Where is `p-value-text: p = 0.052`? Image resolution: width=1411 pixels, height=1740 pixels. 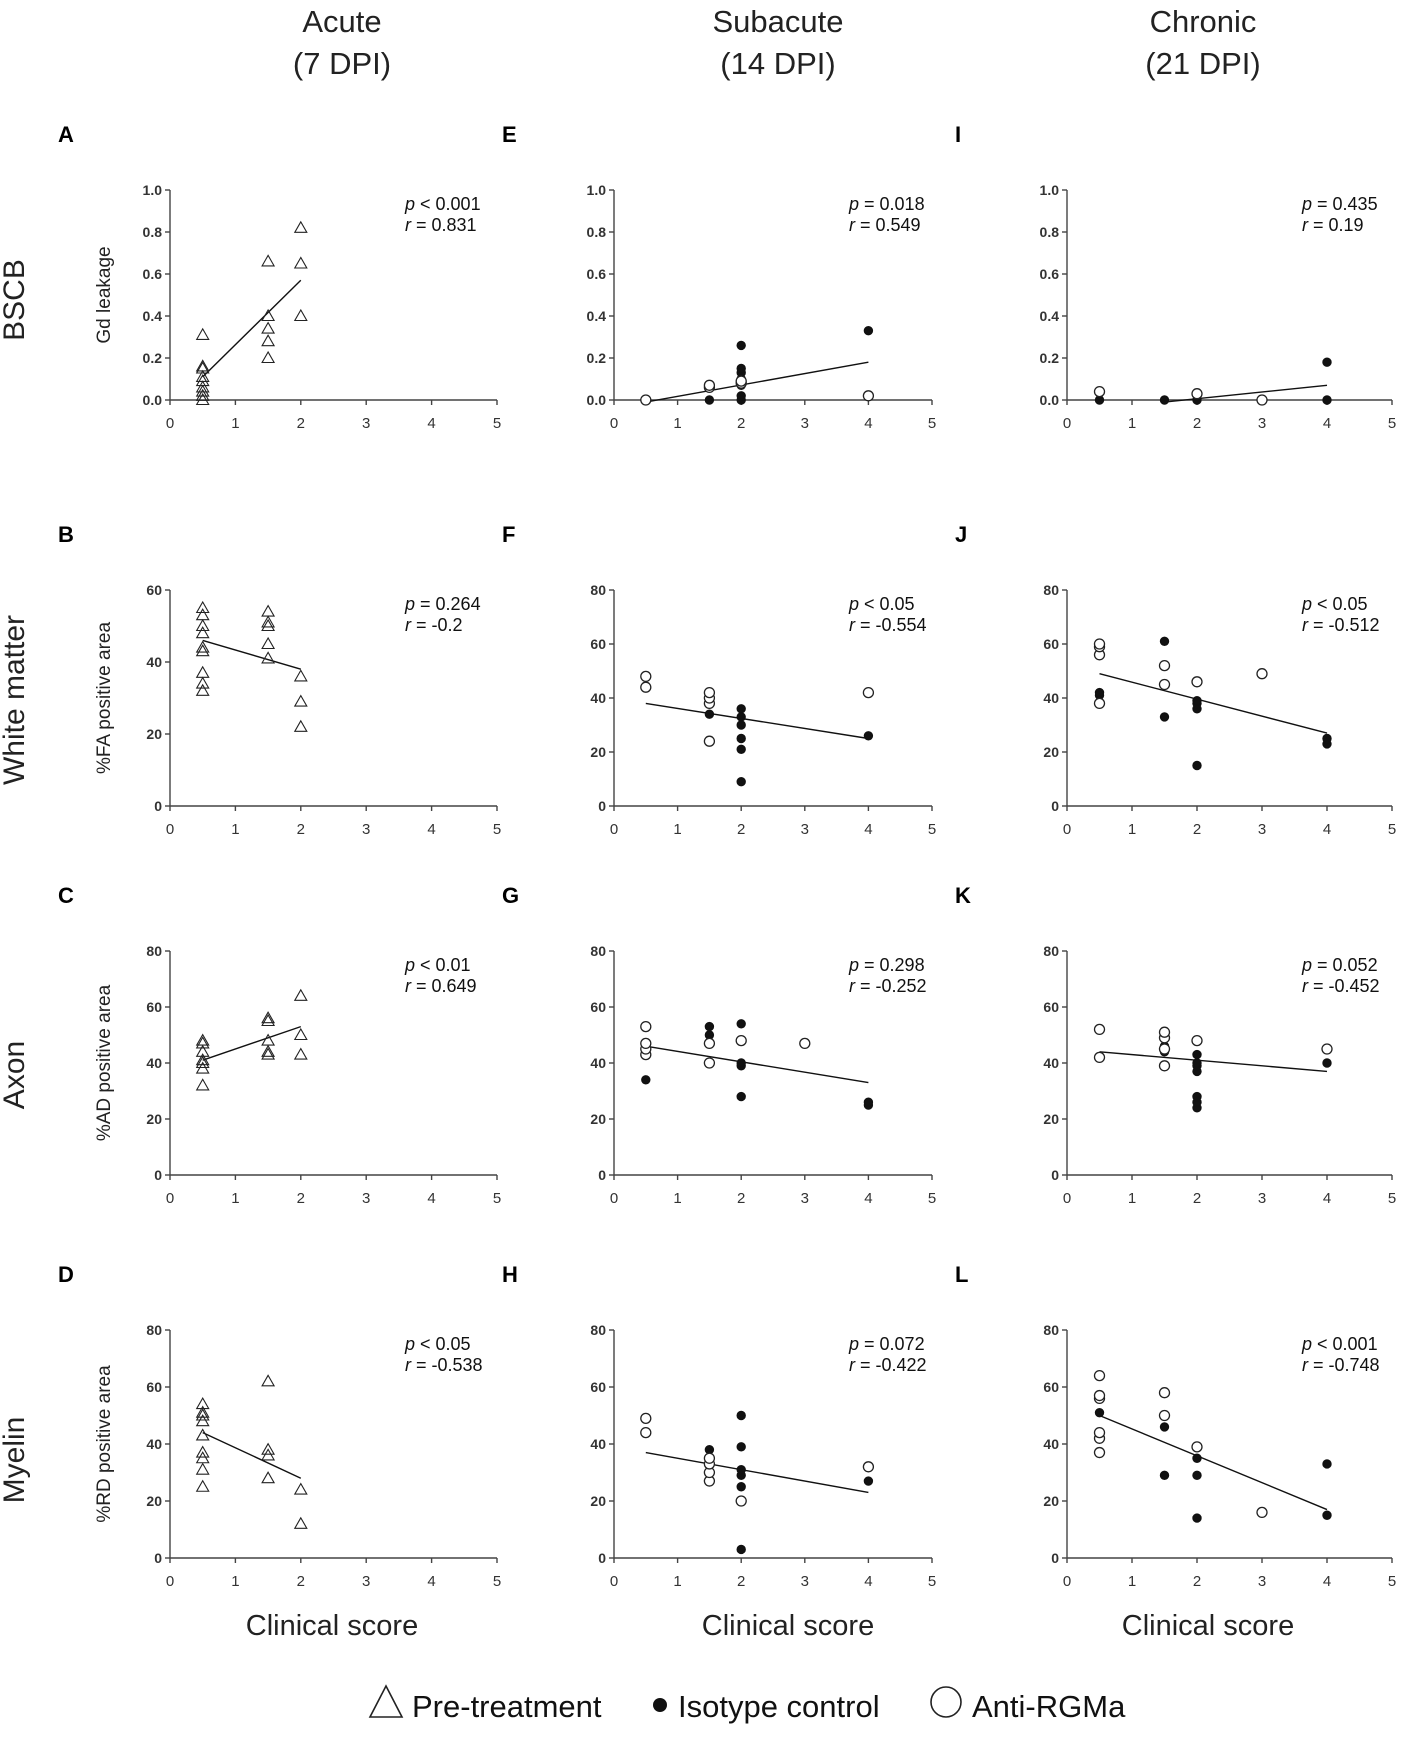 p-value-text: p = 0.052 is located at coordinates (1339, 965).